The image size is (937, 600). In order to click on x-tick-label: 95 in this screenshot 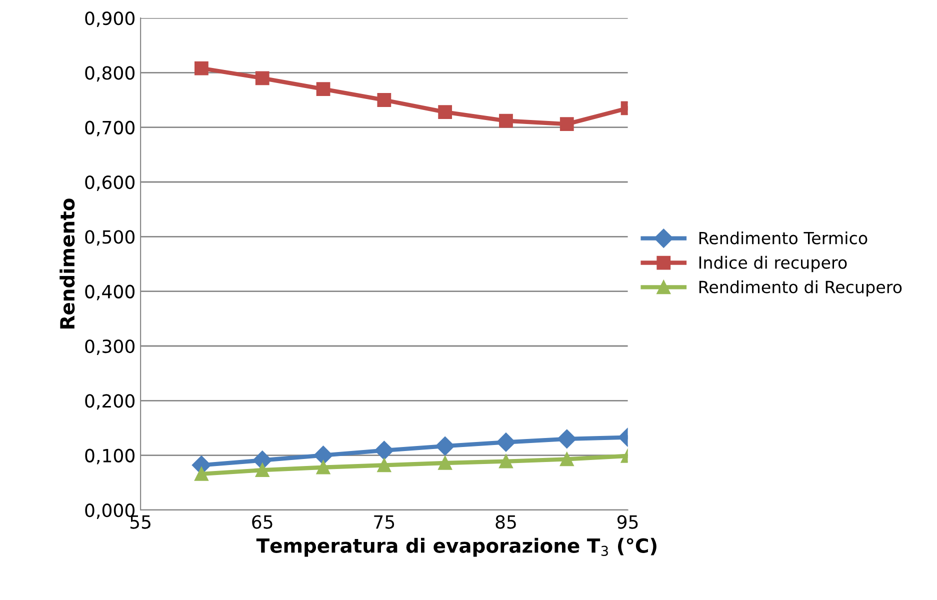, I will do `click(627, 522)`.